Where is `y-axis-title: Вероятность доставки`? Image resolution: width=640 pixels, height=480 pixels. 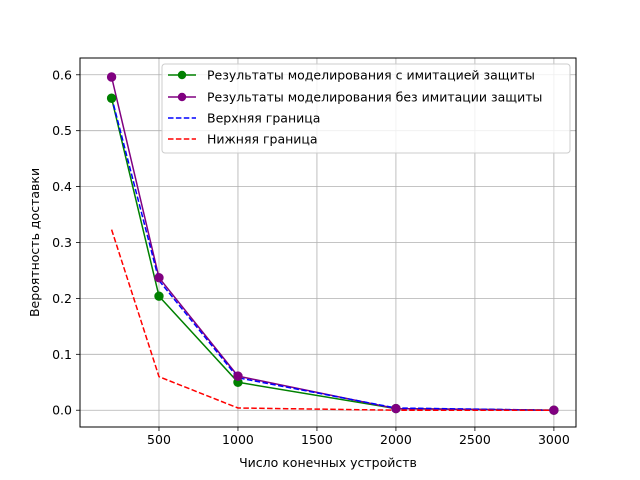
y-axis-title: Вероятность доставки is located at coordinates (34, 242).